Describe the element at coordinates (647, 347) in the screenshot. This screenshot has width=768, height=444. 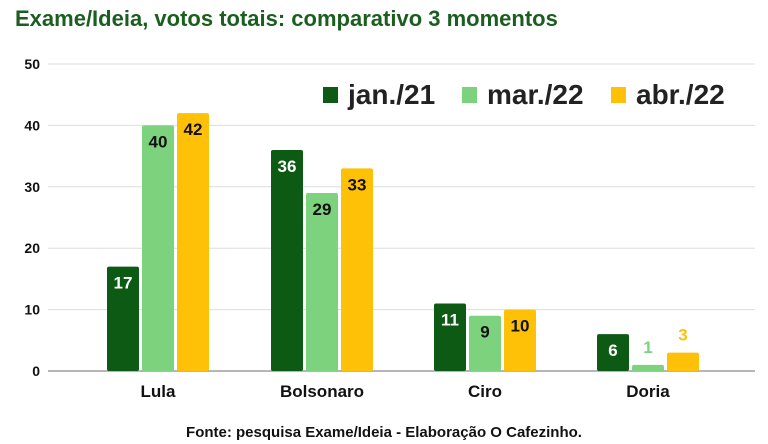
I see `data-label: 1` at that location.